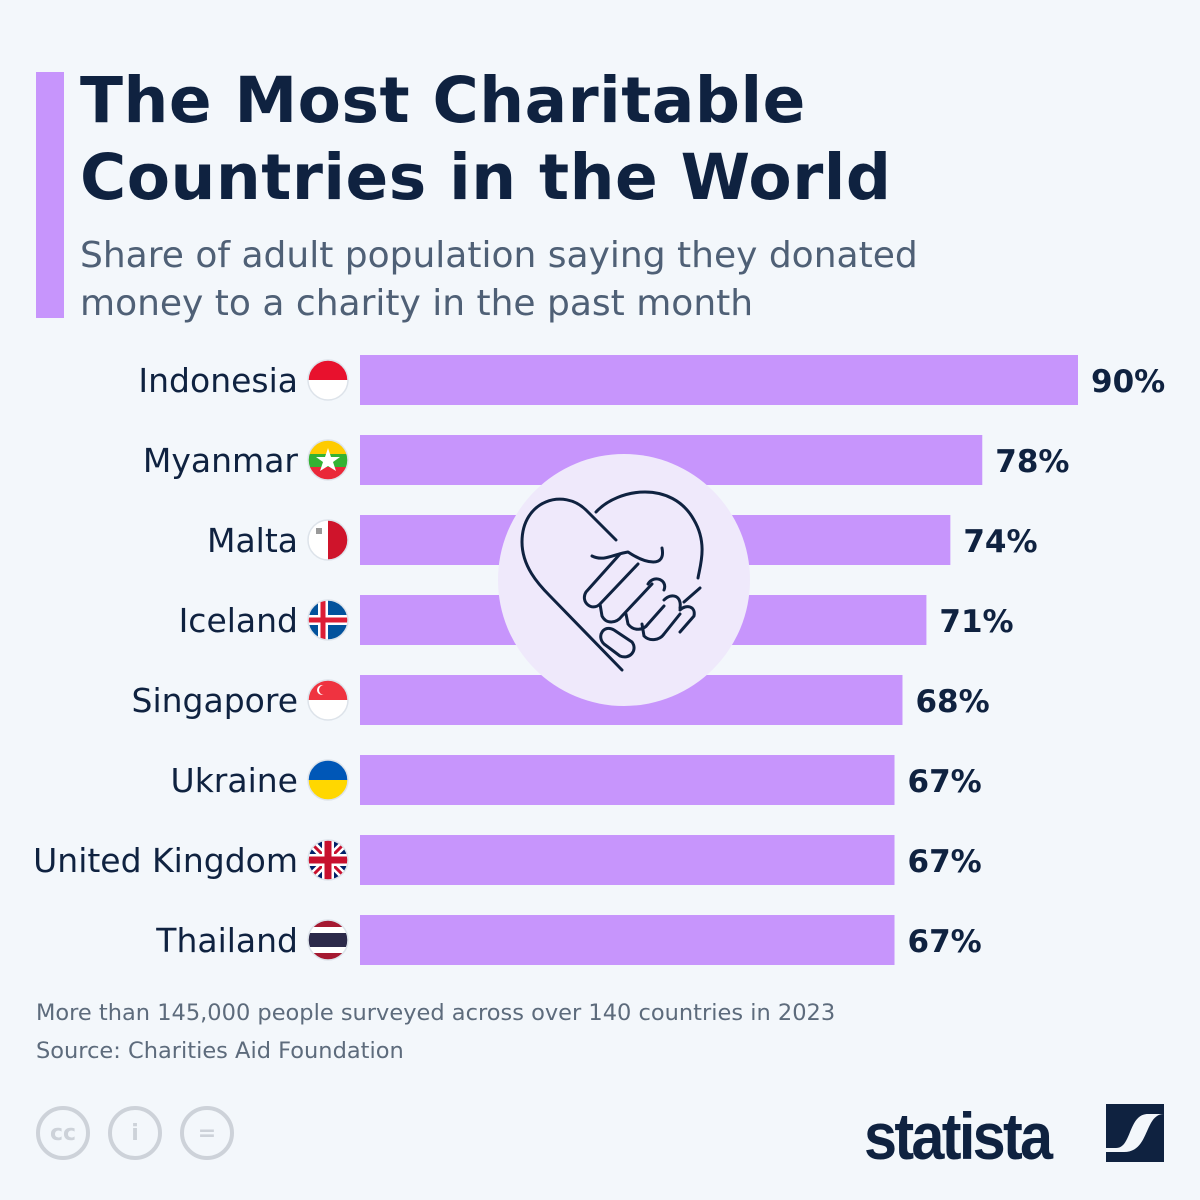  I want to click on bar-row: Ukraine 67%, so click(576, 780).